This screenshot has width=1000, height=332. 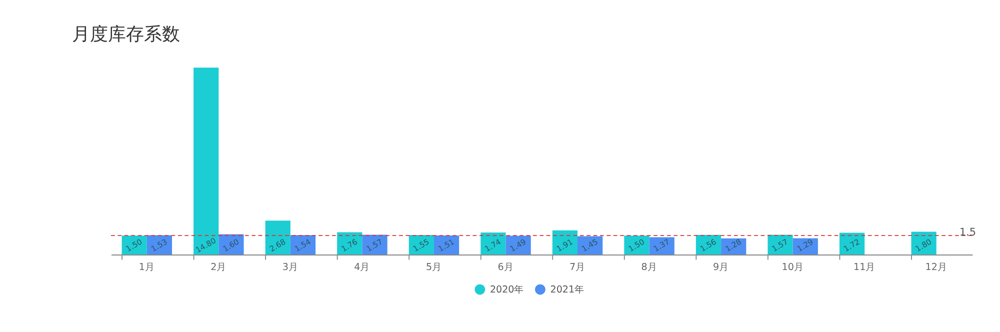 I want to click on chart-title: 月度库存系数, so click(x=126, y=35).